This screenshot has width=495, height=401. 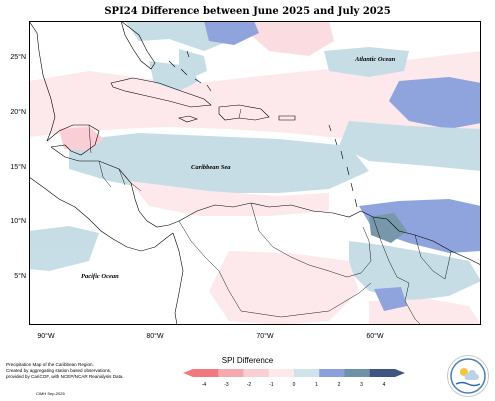 I want to click on lon-label-60w: 60°W, so click(x=375, y=336).